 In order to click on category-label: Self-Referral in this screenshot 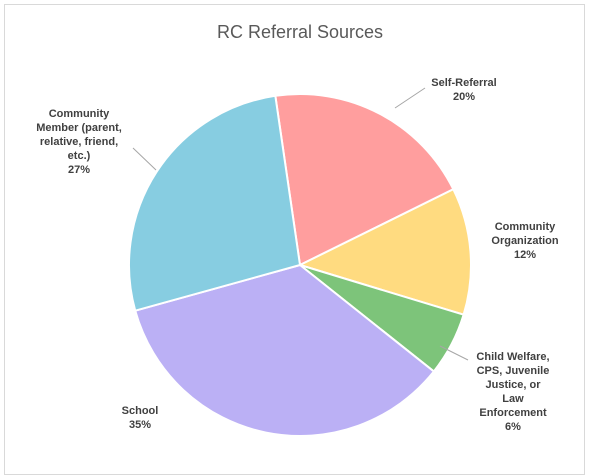, I will do `click(464, 83)`.